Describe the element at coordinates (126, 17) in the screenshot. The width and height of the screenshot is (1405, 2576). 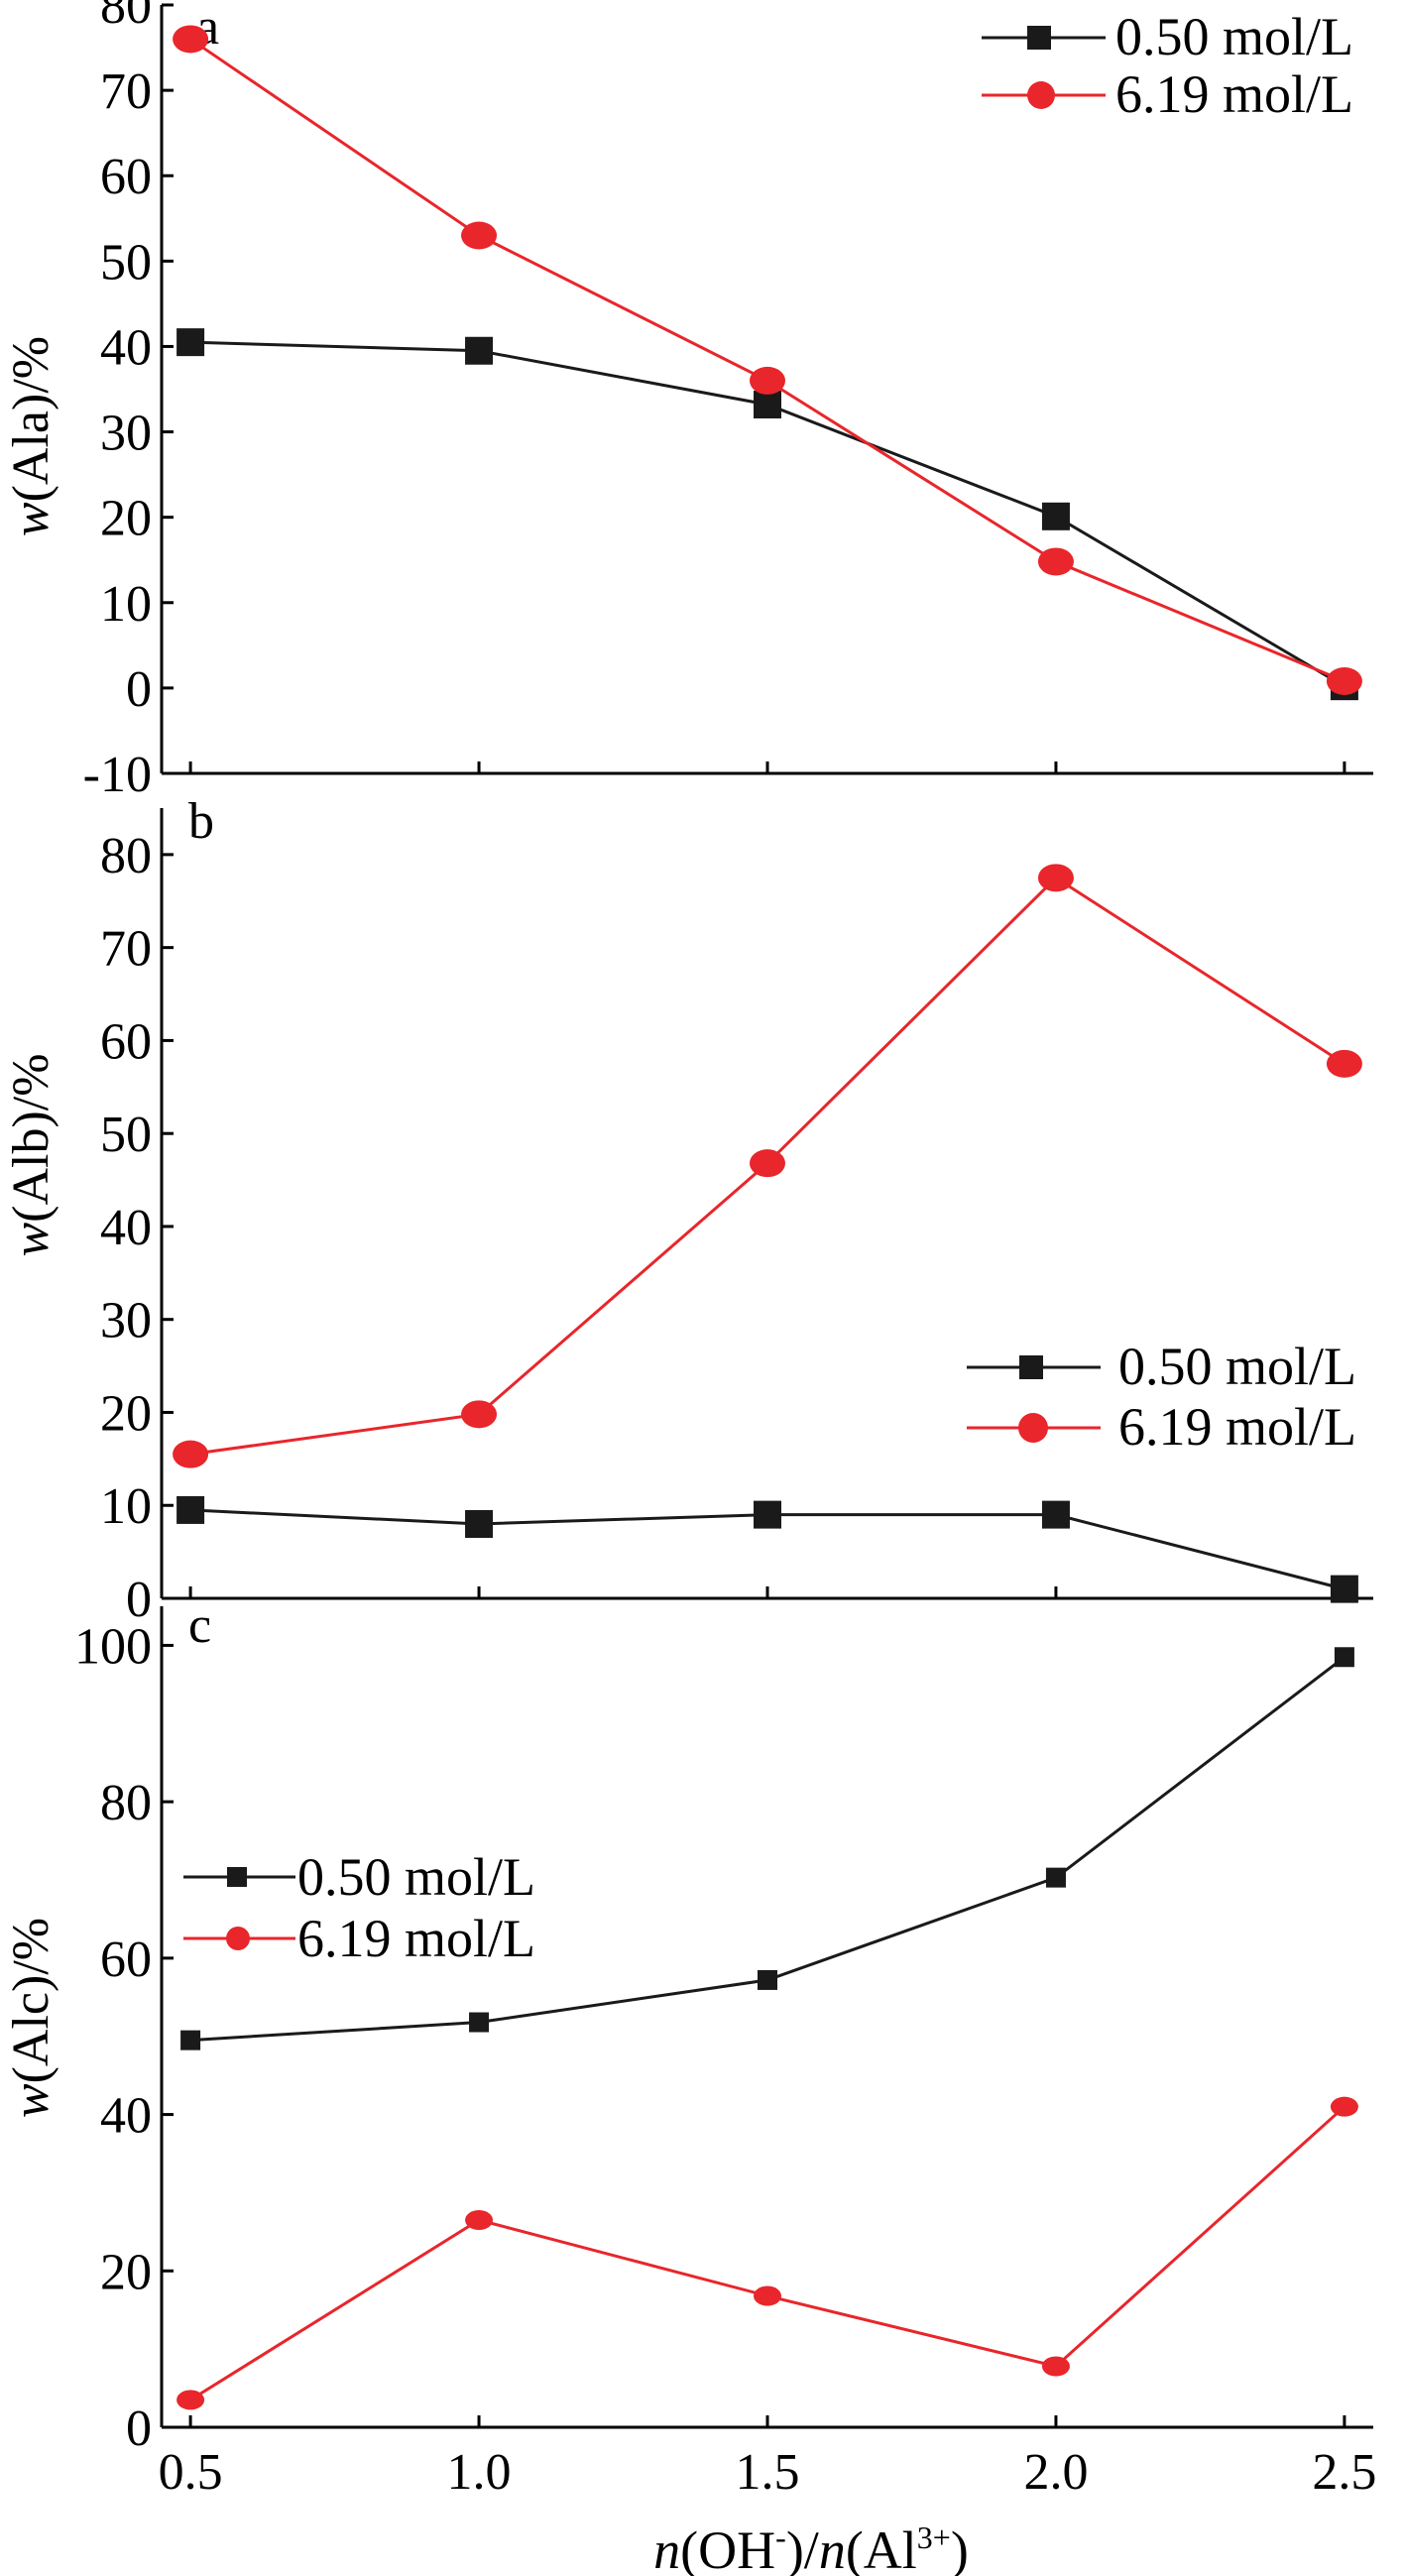
I see `y-tick-label-a: 80` at that location.